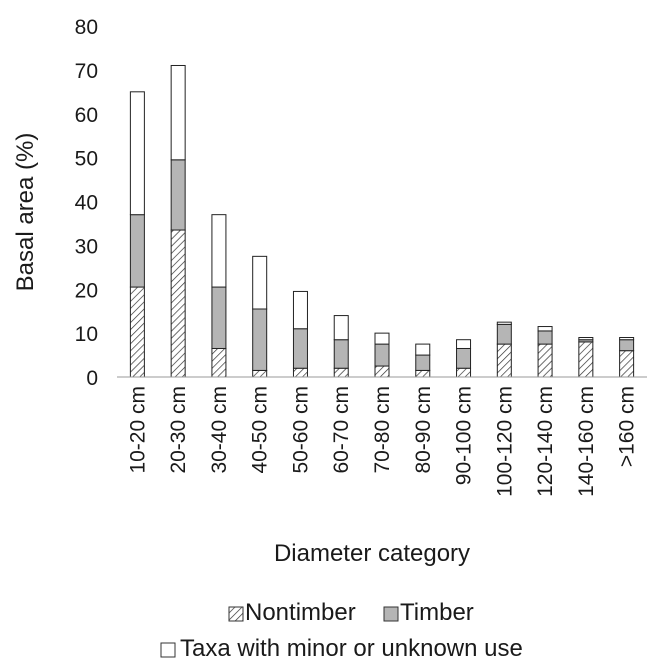 The width and height of the screenshot is (652, 665). I want to click on bar-segment-minor-use-10-20-cm, so click(137, 153).